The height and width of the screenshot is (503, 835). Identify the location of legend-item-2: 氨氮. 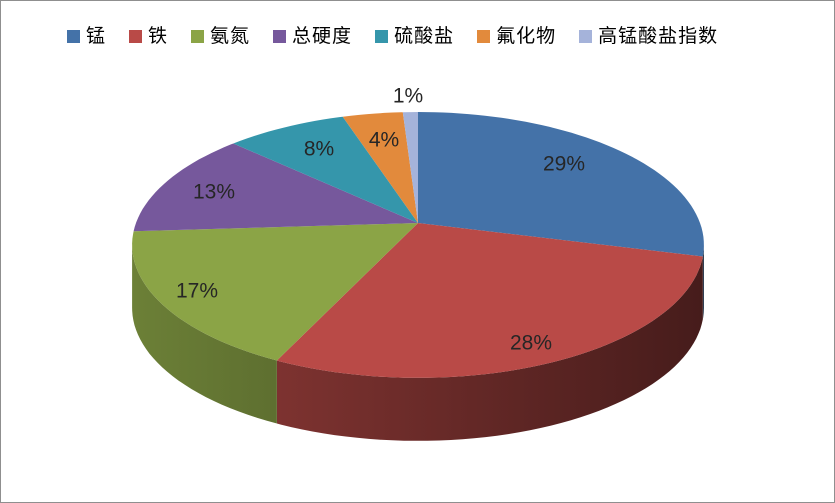
(220, 36).